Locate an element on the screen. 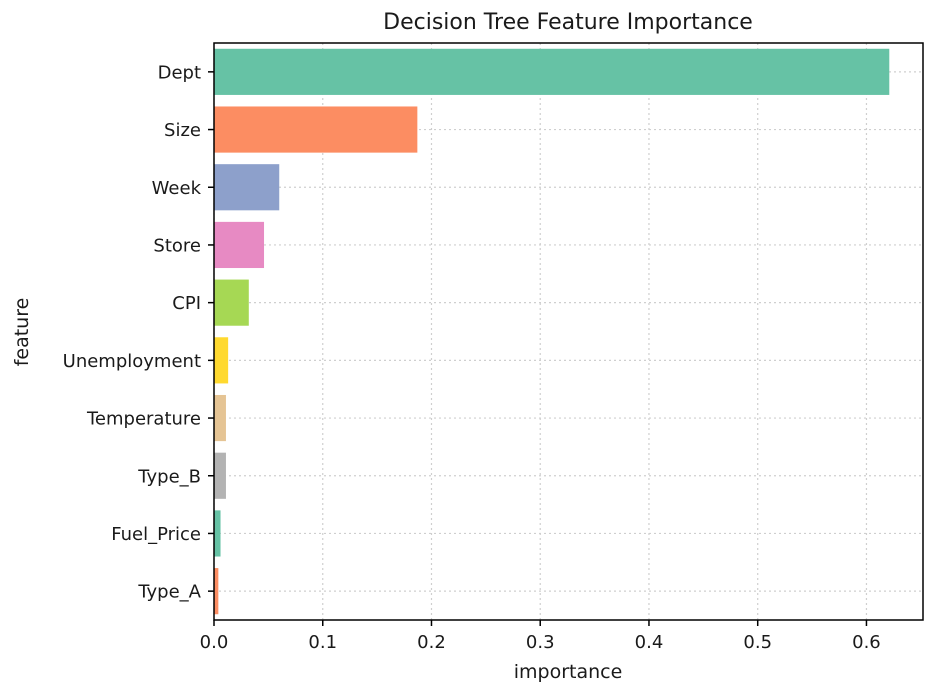 Image resolution: width=936 pixels, height=692 pixels. bar-week is located at coordinates (247, 187).